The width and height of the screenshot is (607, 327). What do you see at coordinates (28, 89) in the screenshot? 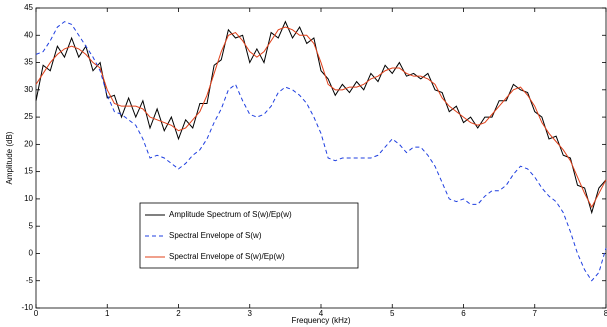
I see `y-tick-label: 30` at bounding box center [28, 89].